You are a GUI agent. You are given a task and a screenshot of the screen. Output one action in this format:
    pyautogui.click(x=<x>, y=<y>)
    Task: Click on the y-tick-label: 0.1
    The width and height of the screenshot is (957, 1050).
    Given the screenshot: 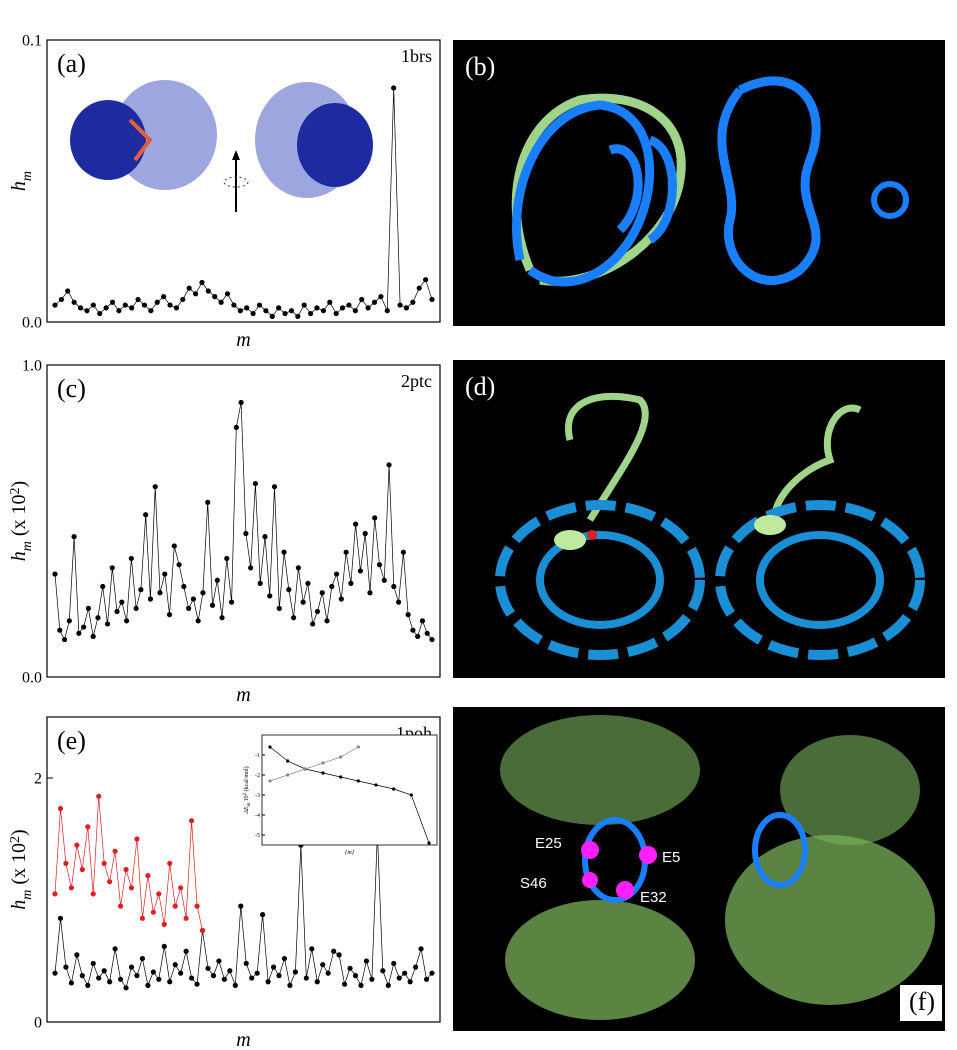 What is the action you would take?
    pyautogui.click(x=32, y=40)
    